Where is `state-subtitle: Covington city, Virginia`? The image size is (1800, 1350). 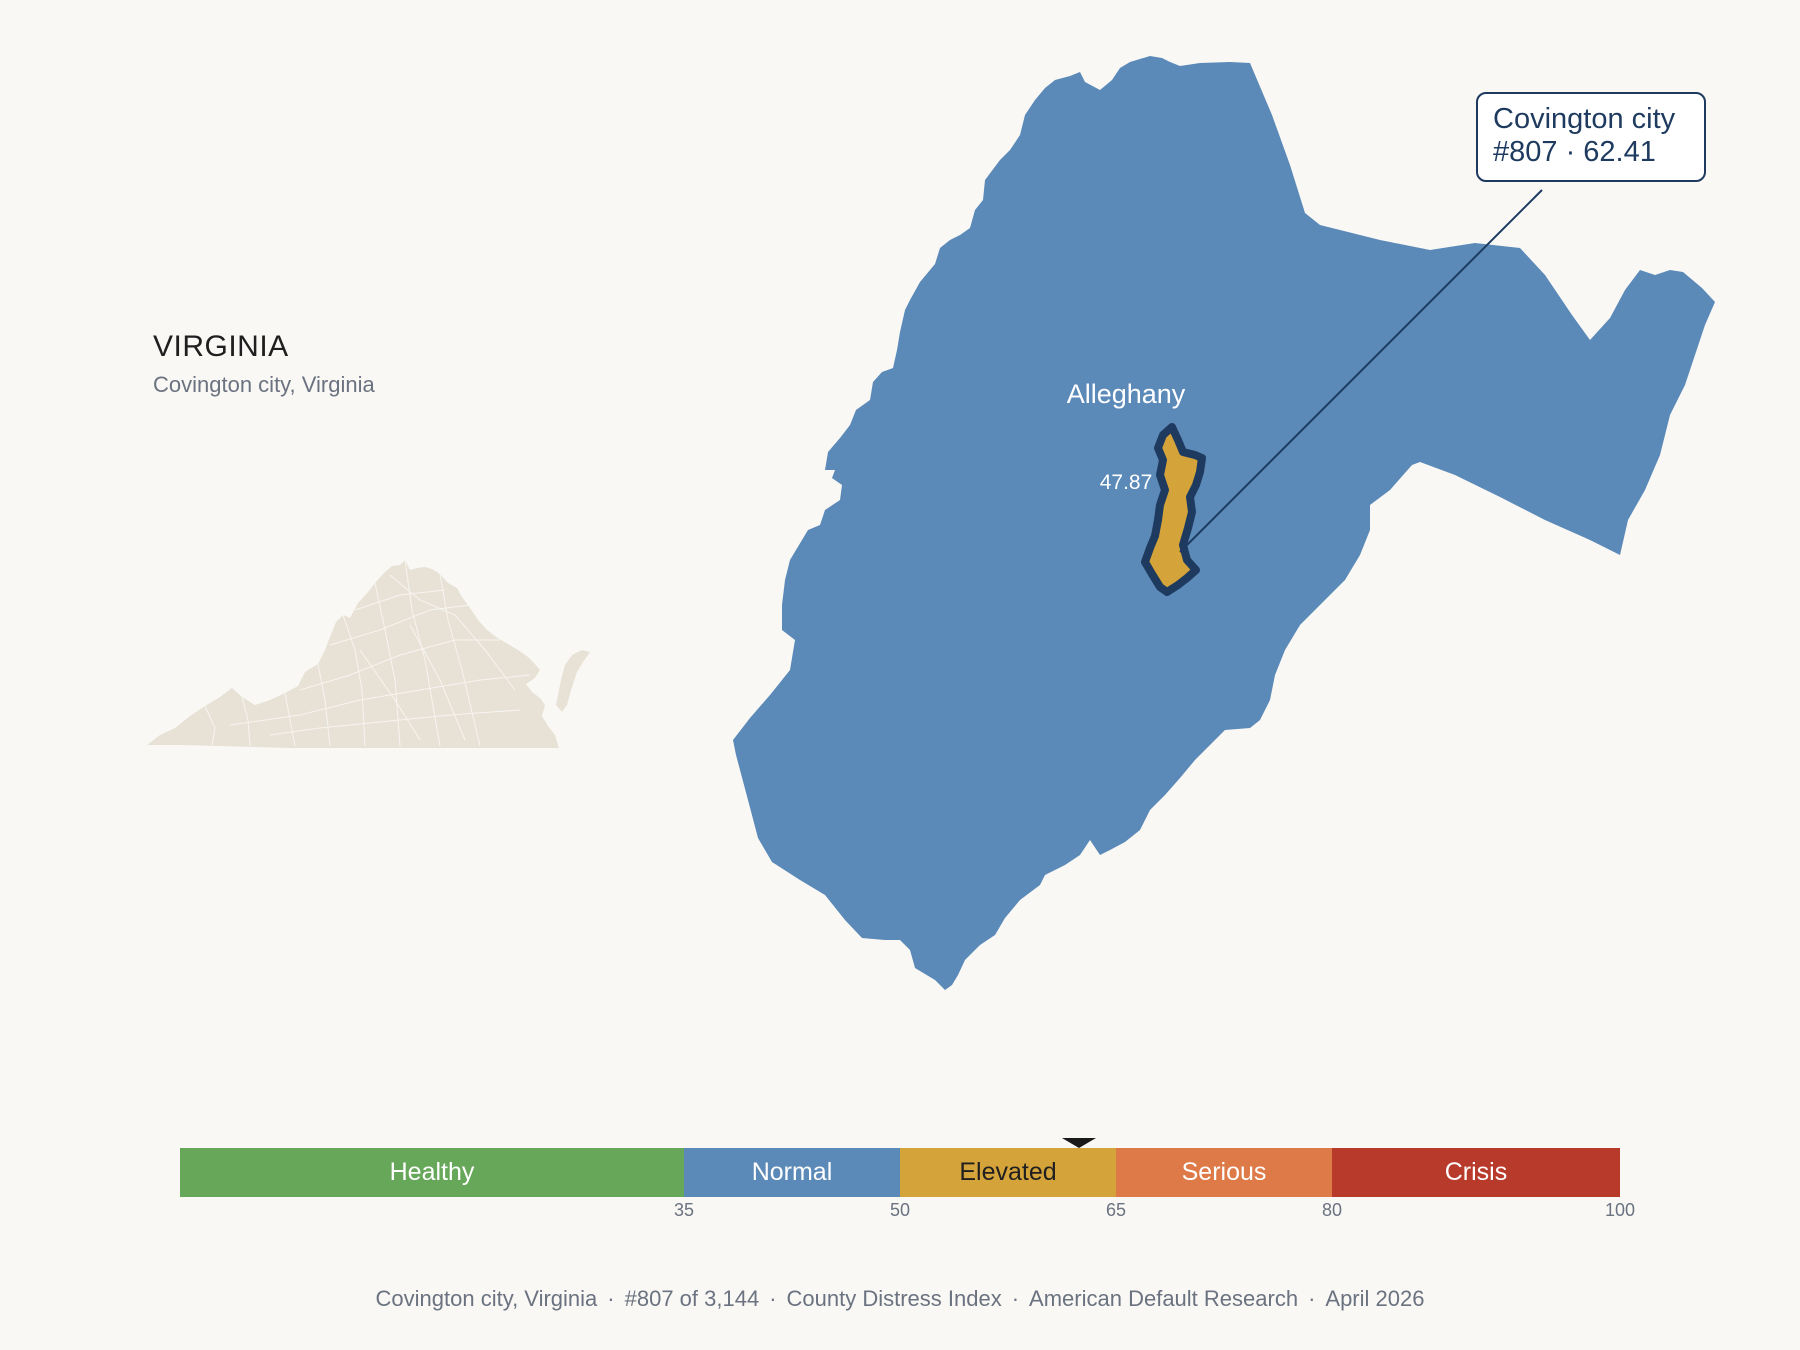
state-subtitle: Covington city, Virginia is located at coordinates (264, 384).